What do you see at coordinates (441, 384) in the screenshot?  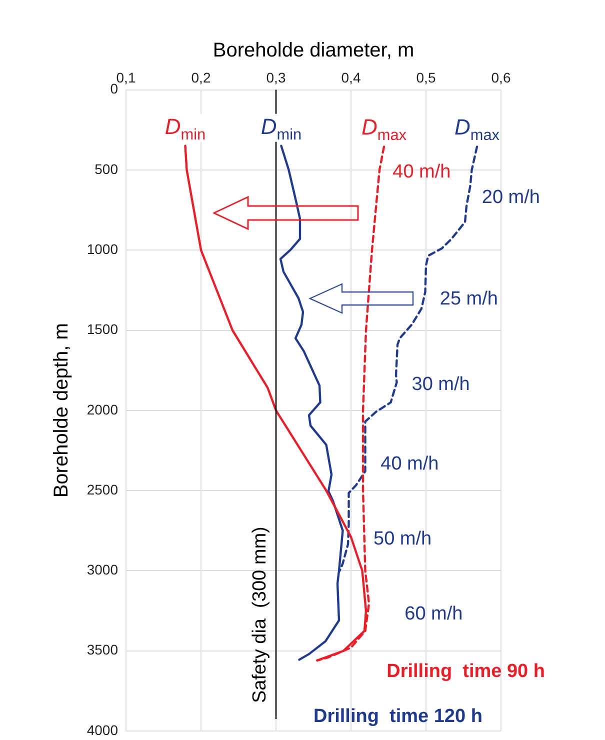 I see `annotation: 30 m/h` at bounding box center [441, 384].